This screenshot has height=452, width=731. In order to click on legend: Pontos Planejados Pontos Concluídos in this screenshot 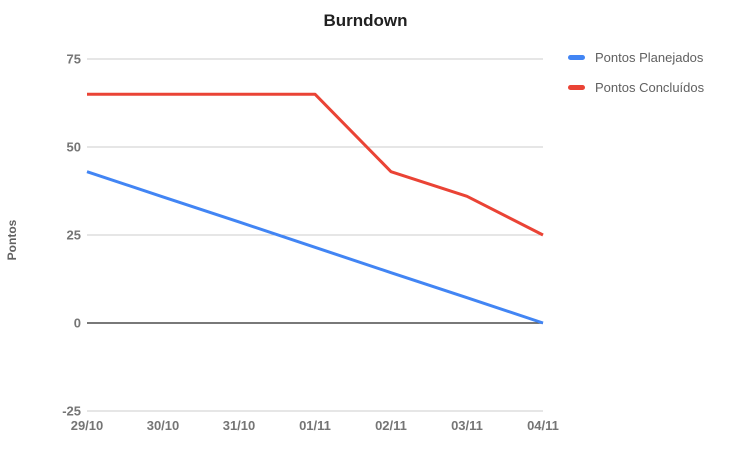, I will do `click(636, 79)`.